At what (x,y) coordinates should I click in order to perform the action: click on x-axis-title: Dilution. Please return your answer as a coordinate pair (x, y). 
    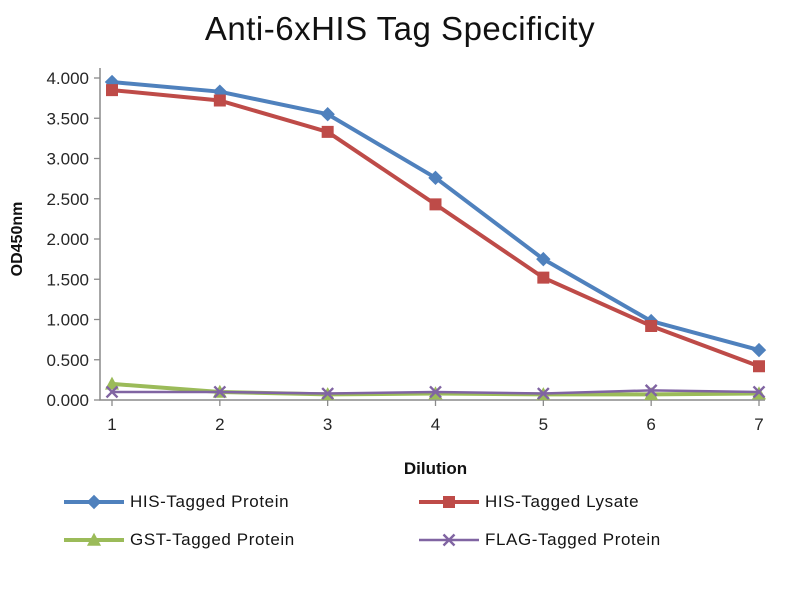
    Looking at the image, I should click on (435, 468).